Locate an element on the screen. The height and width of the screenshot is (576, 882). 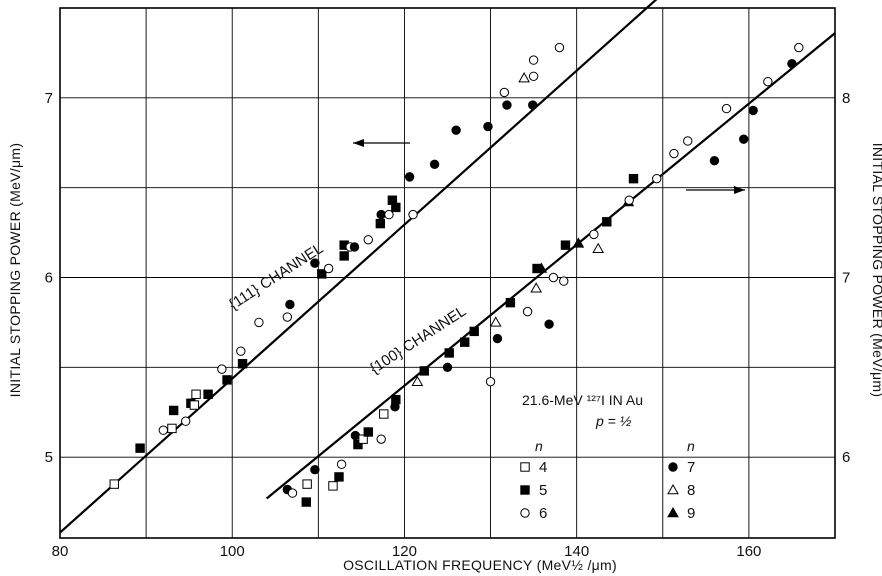
y-tick-label-left: 7 is located at coordinates (49, 98).